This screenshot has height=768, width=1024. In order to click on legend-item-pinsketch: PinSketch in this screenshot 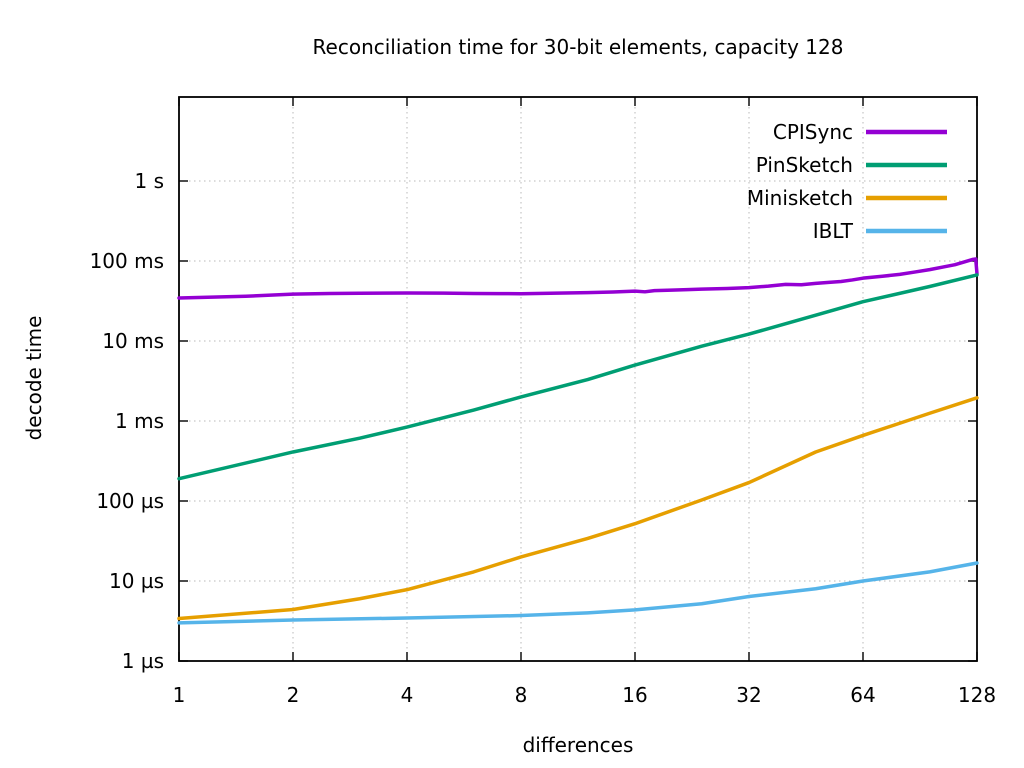, I will do `click(851, 165)`.